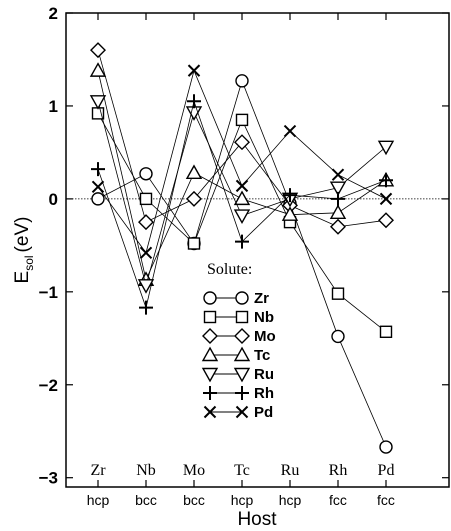 This screenshot has height=531, width=451. What do you see at coordinates (24, 250) in the screenshot?
I see `y-axis-label: Esol (eV)` at bounding box center [24, 250].